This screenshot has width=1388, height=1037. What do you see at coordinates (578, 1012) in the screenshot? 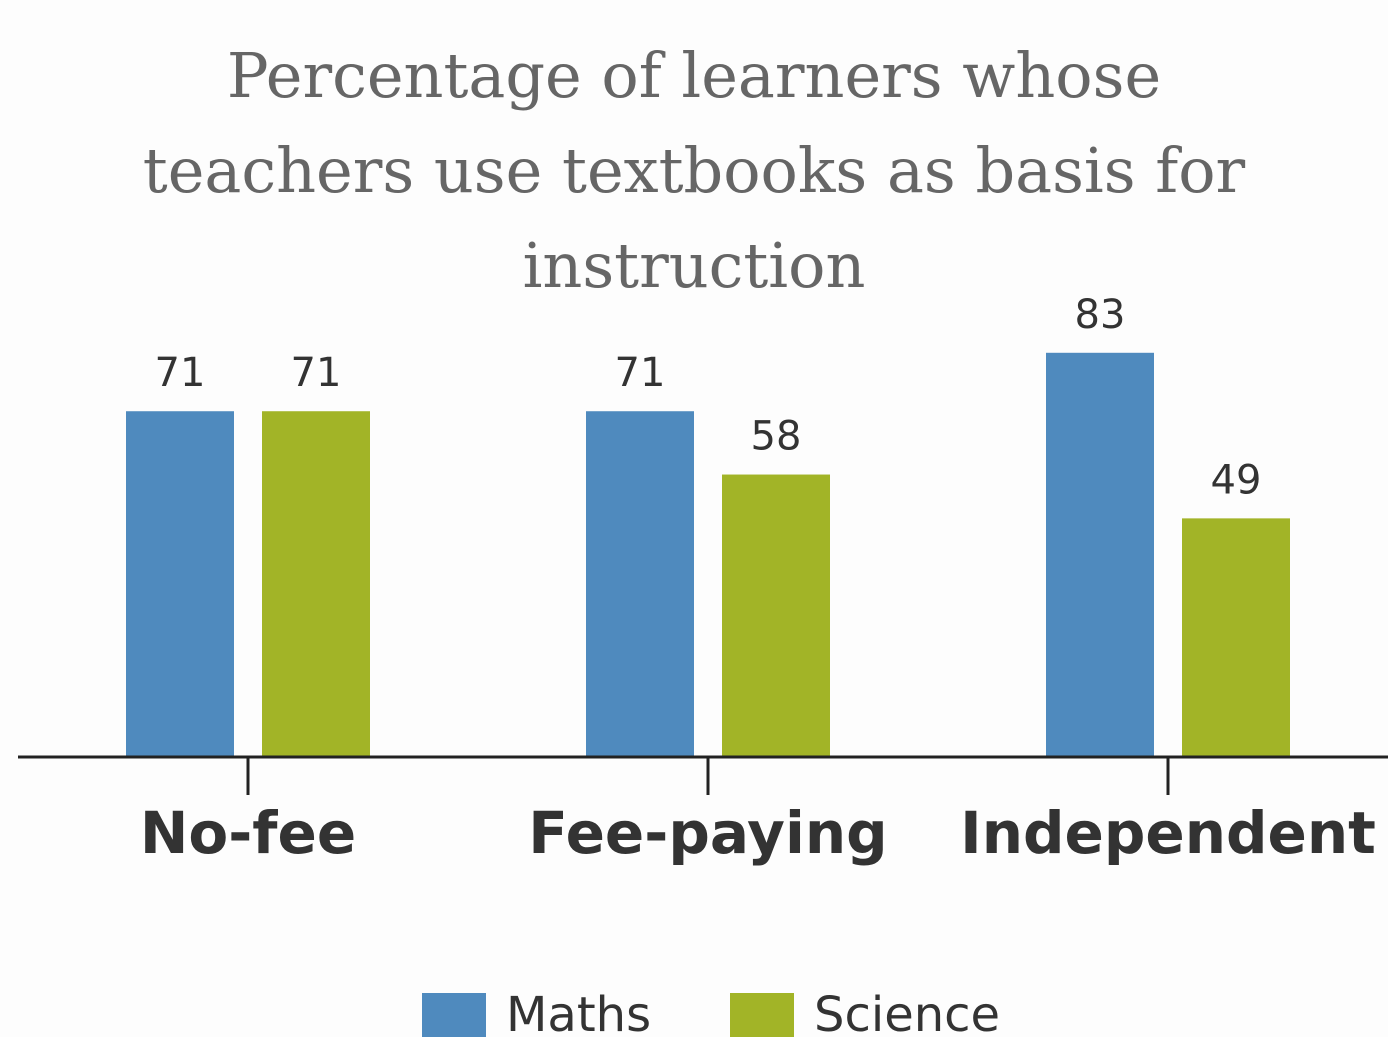
I see `legend-label: Maths` at bounding box center [578, 1012].